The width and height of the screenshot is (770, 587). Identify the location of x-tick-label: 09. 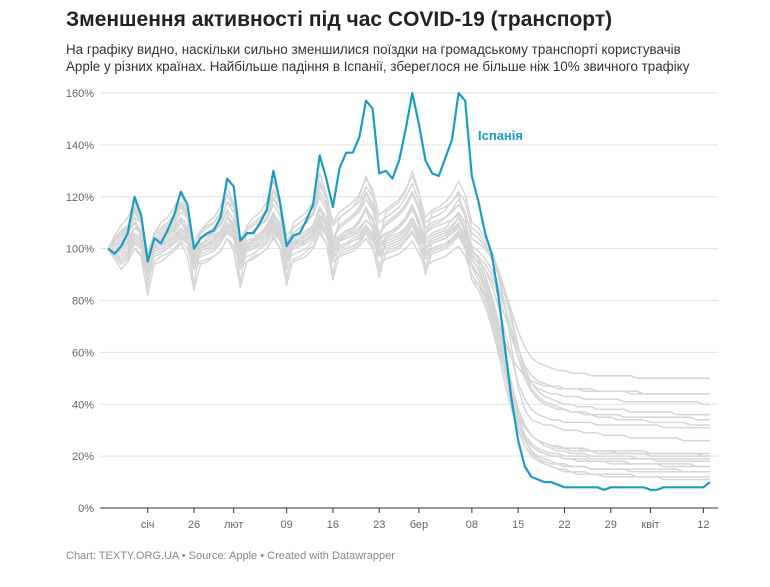
(286, 525).